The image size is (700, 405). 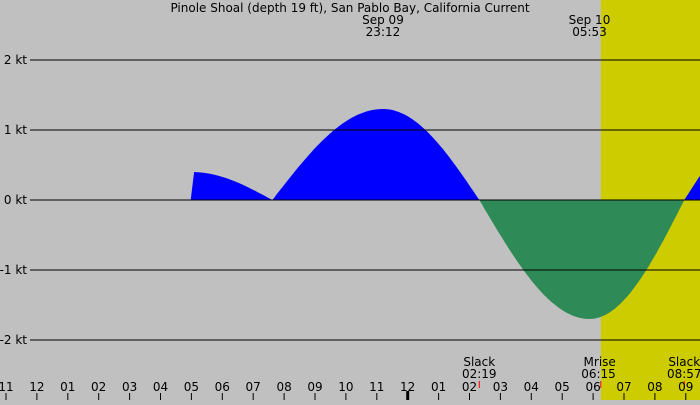 I want to click on event-time-label: 05:53, so click(x=589, y=32).